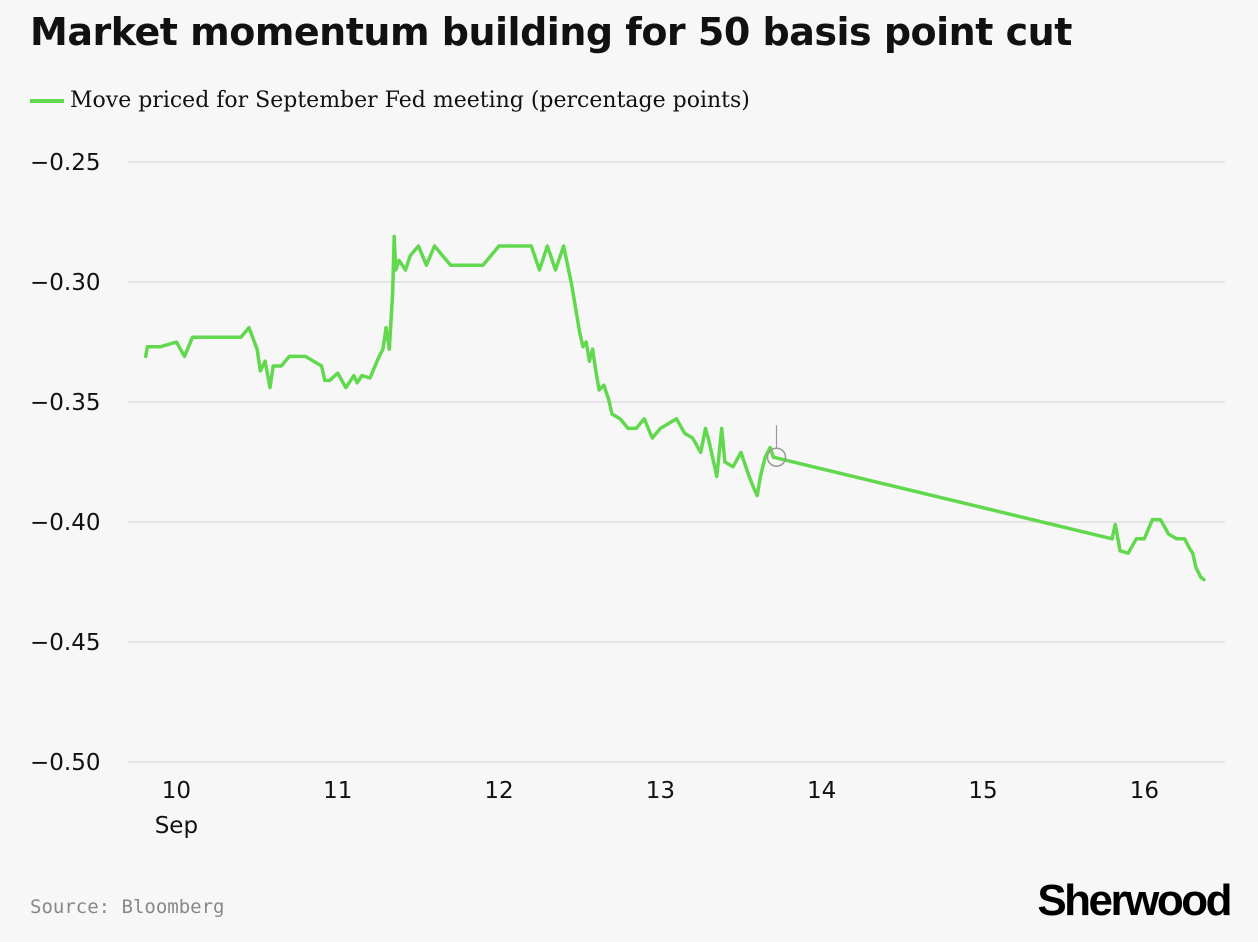  Describe the element at coordinates (47, 100) in the screenshot. I see `legend-swatch` at that location.